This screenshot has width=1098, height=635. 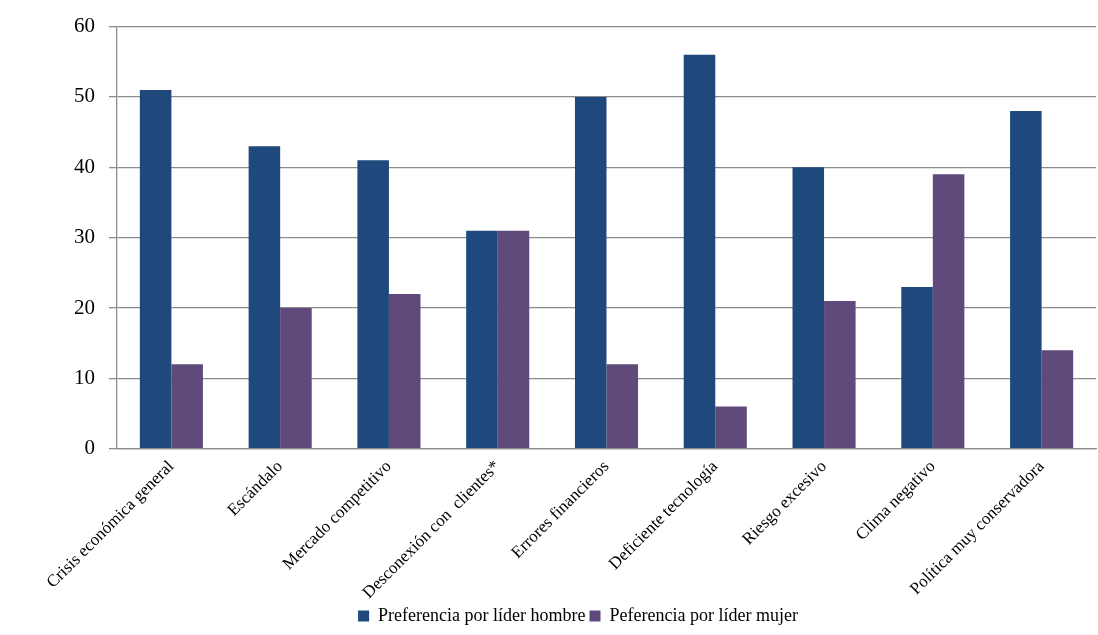 What do you see at coordinates (84, 165) in the screenshot?
I see `y-tick-label: 40` at bounding box center [84, 165].